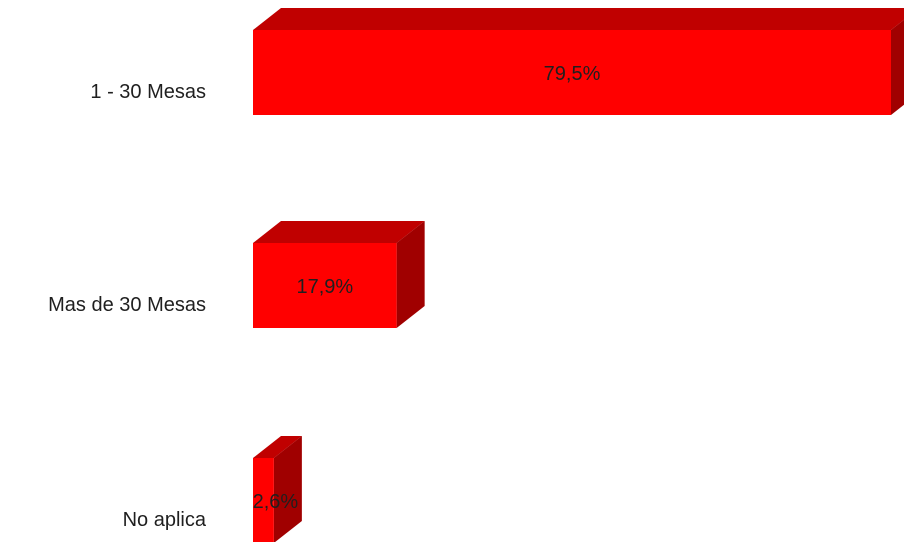  What do you see at coordinates (165, 520) in the screenshot?
I see `category-label-no-aplica: No aplica` at bounding box center [165, 520].